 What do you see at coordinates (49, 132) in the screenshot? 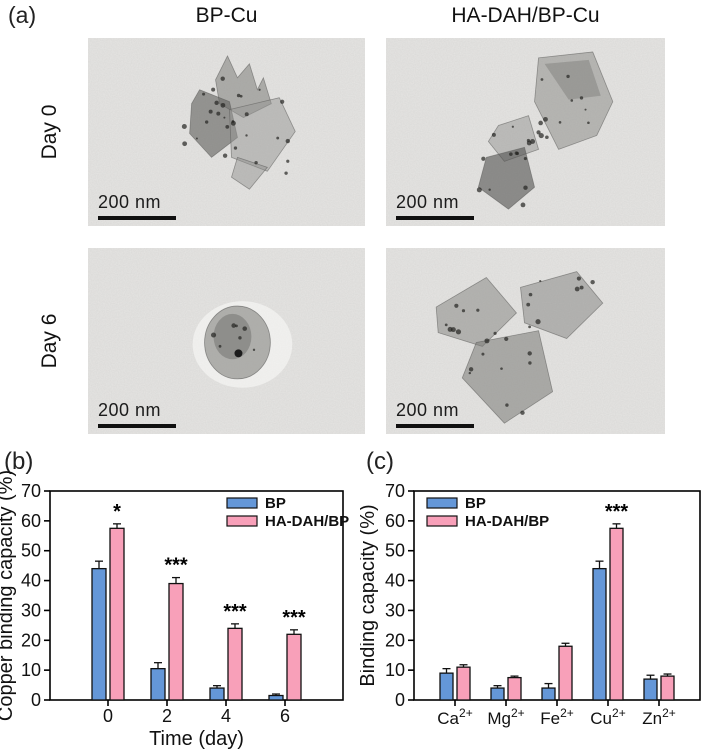
I see `row-label-day0: Day 0` at bounding box center [49, 132].